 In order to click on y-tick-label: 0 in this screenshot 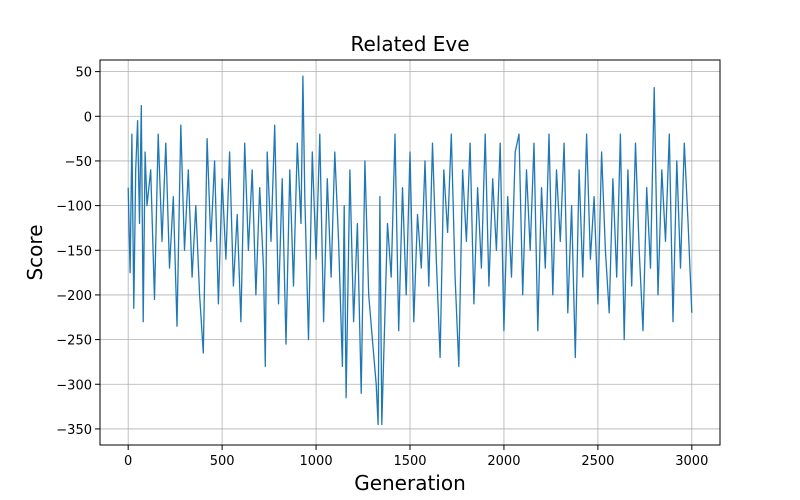, I will do `click(88, 117)`.